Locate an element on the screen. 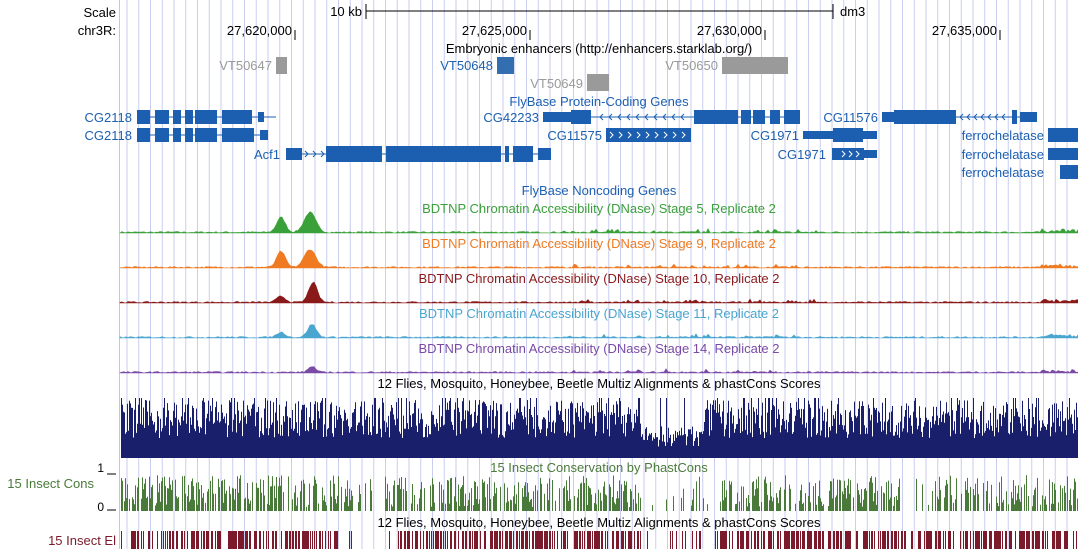 The height and width of the screenshot is (549, 1078). gene-models is located at coordinates (607, 144).